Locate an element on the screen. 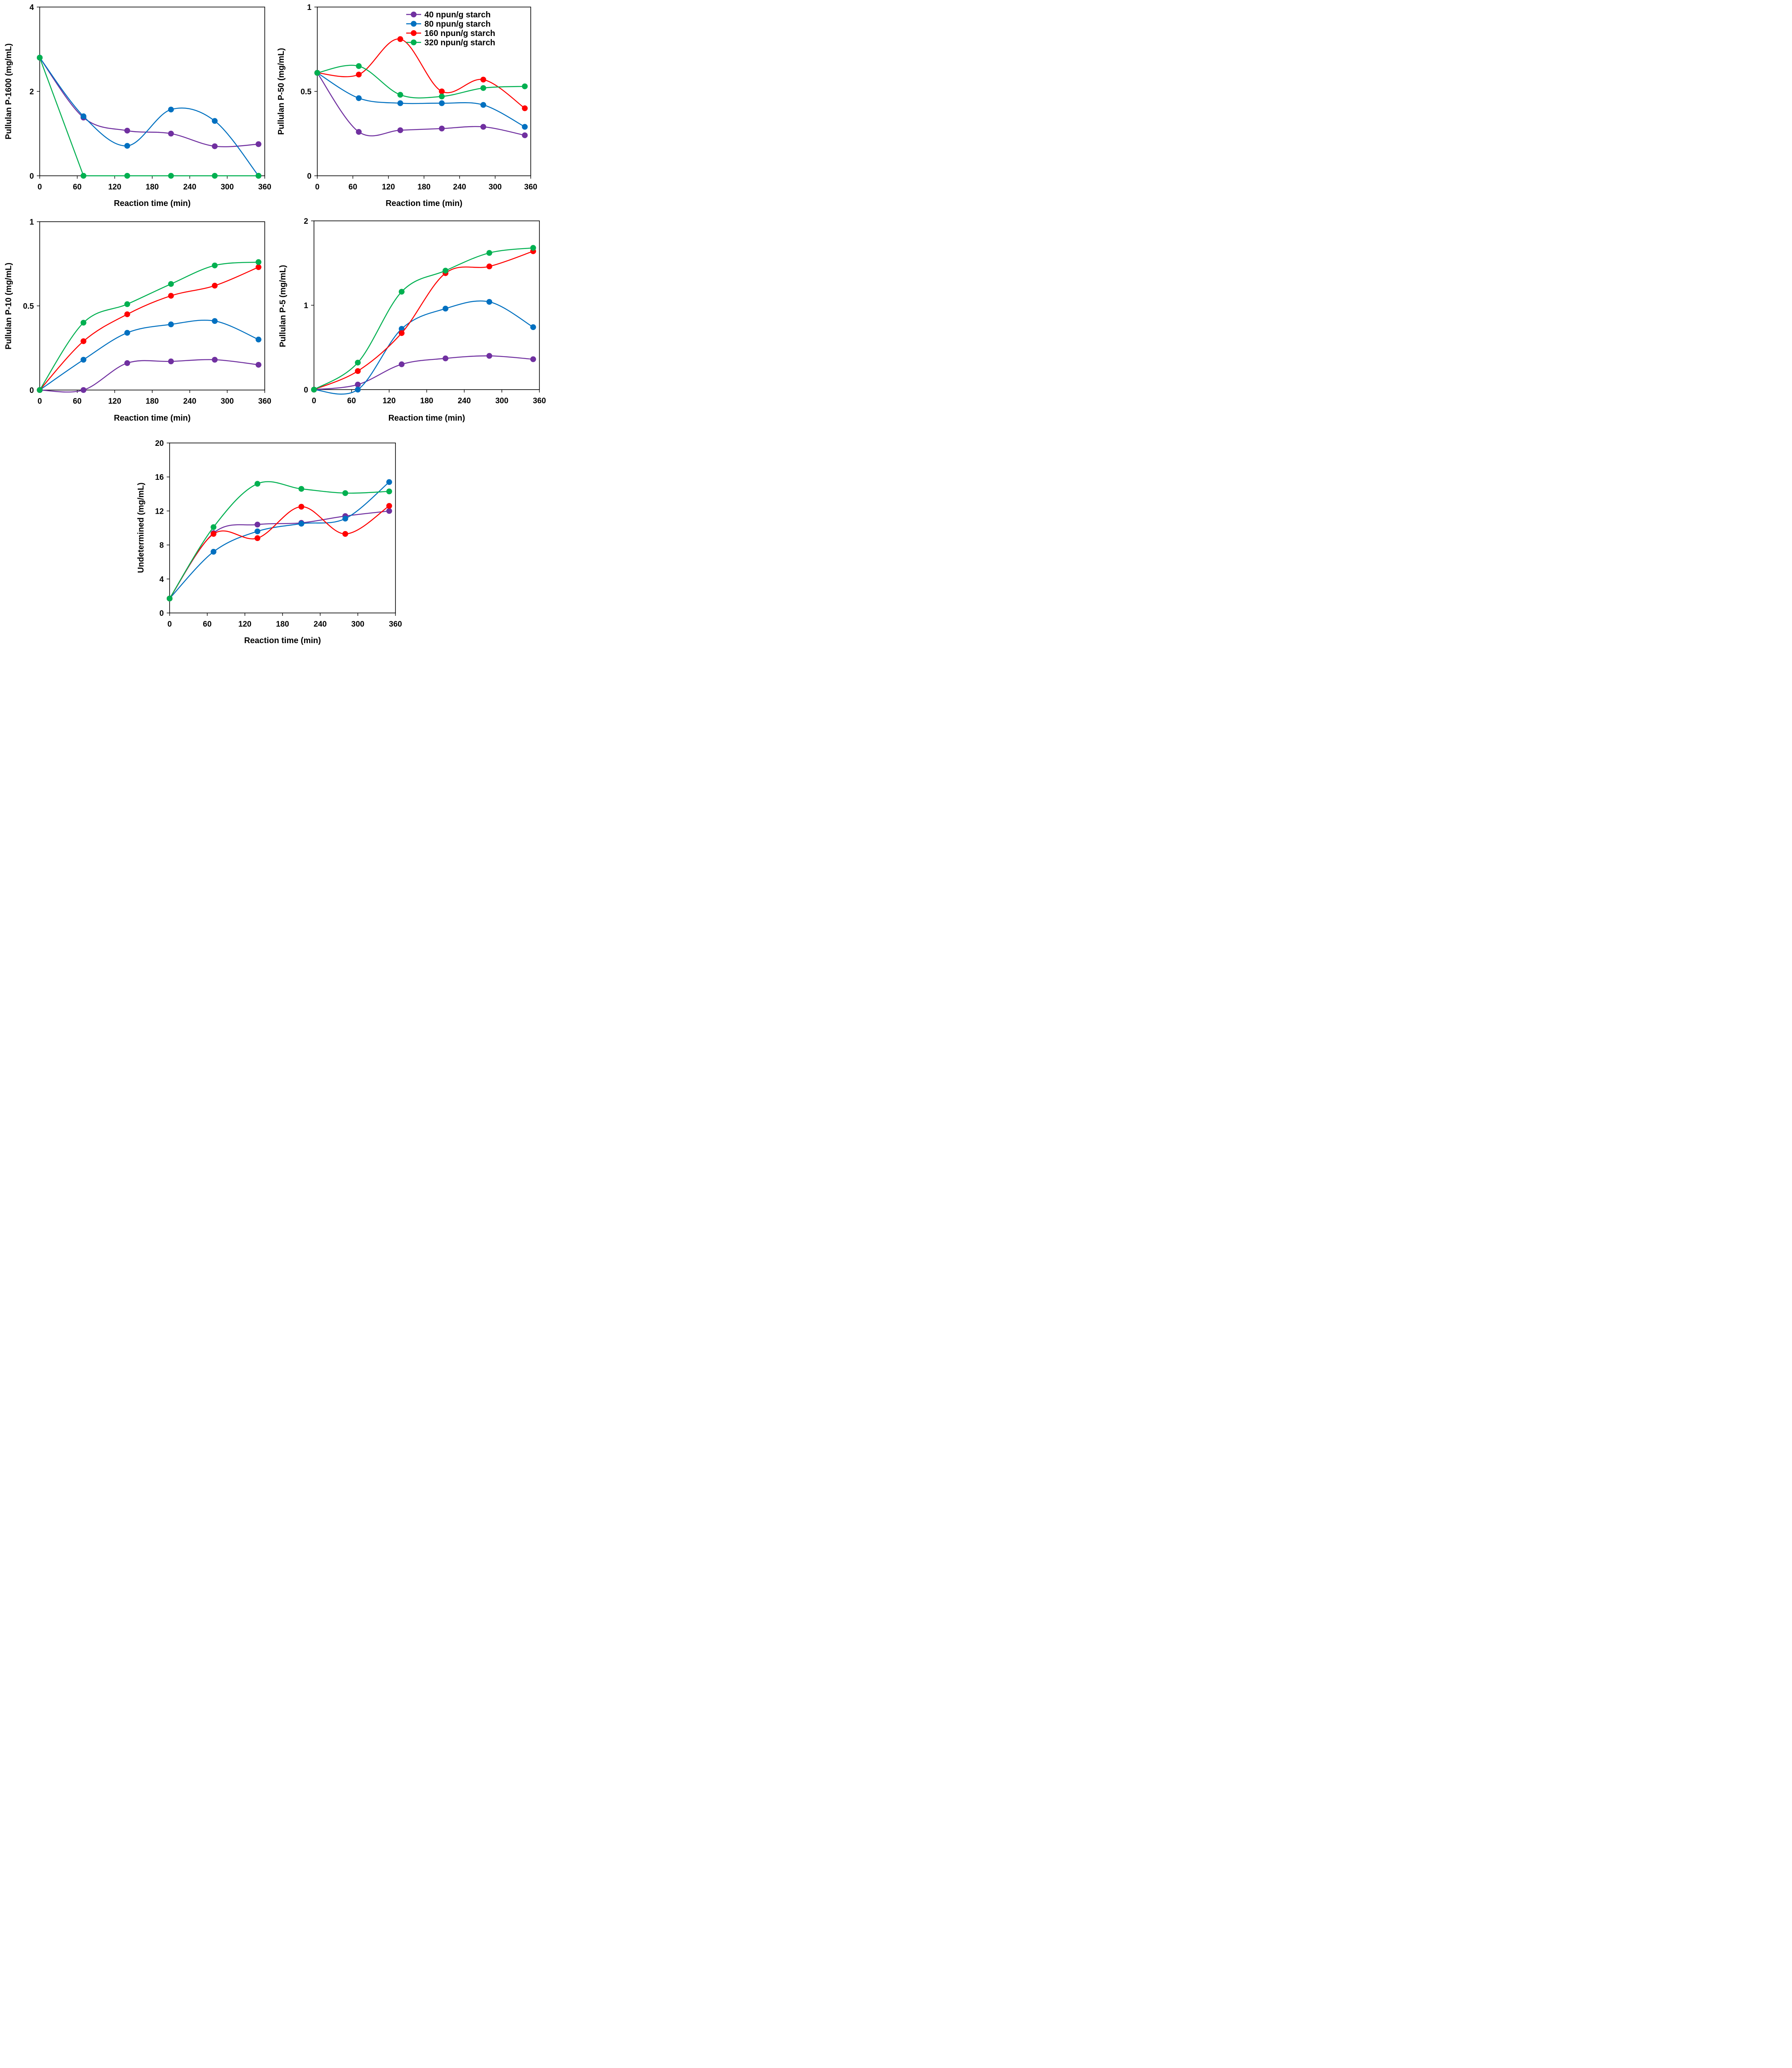 The image size is (1792, 2068). y-tick-label: 20 is located at coordinates (159, 444).